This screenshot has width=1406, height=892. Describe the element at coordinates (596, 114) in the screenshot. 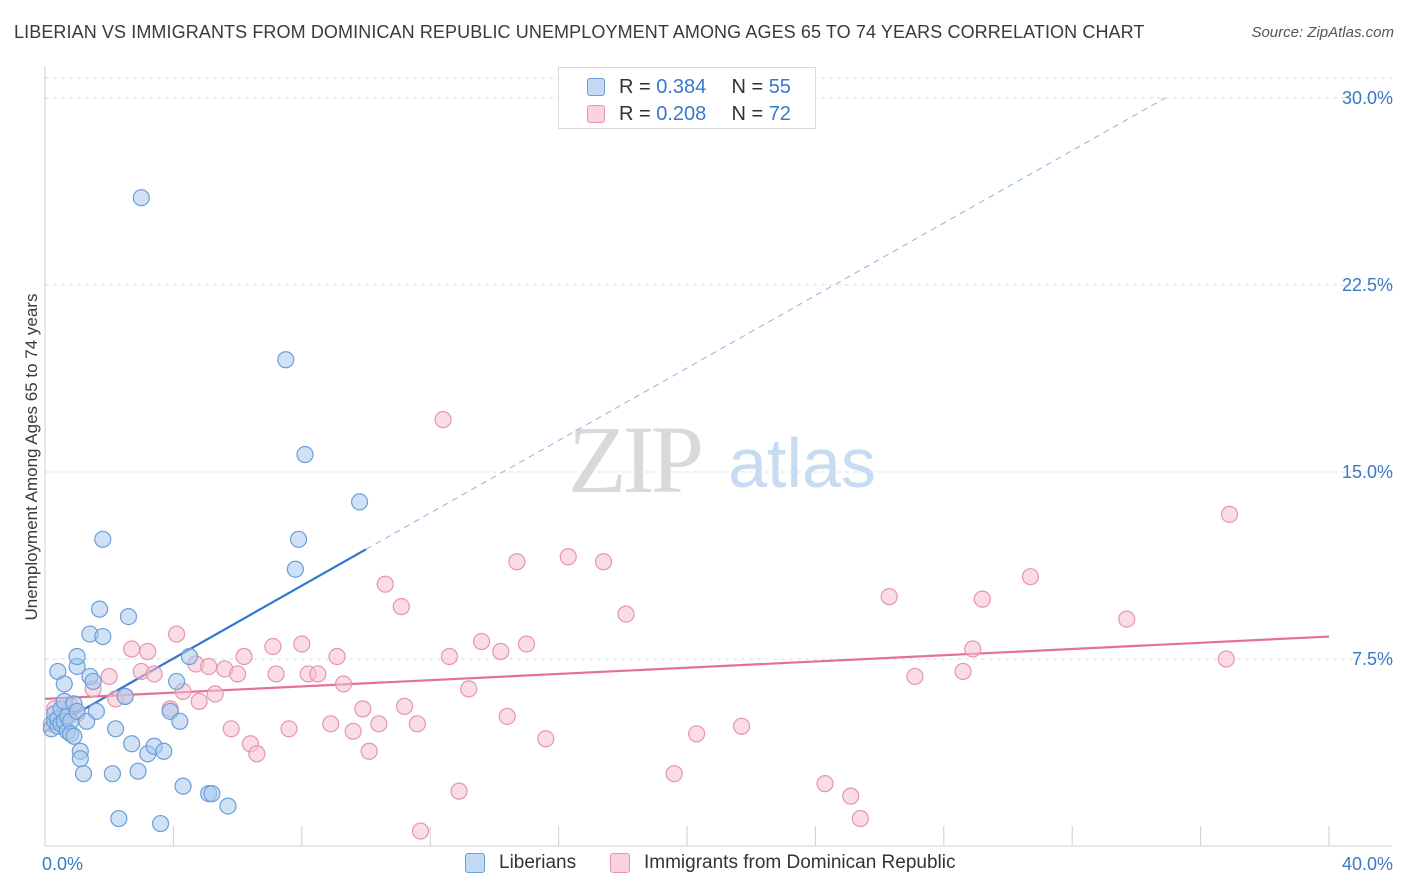

I see `legend-swatch-pink` at that location.